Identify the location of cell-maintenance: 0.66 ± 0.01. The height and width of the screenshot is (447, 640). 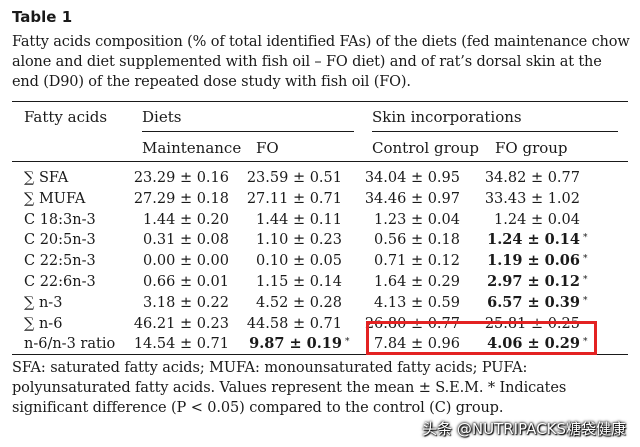
(186, 282).